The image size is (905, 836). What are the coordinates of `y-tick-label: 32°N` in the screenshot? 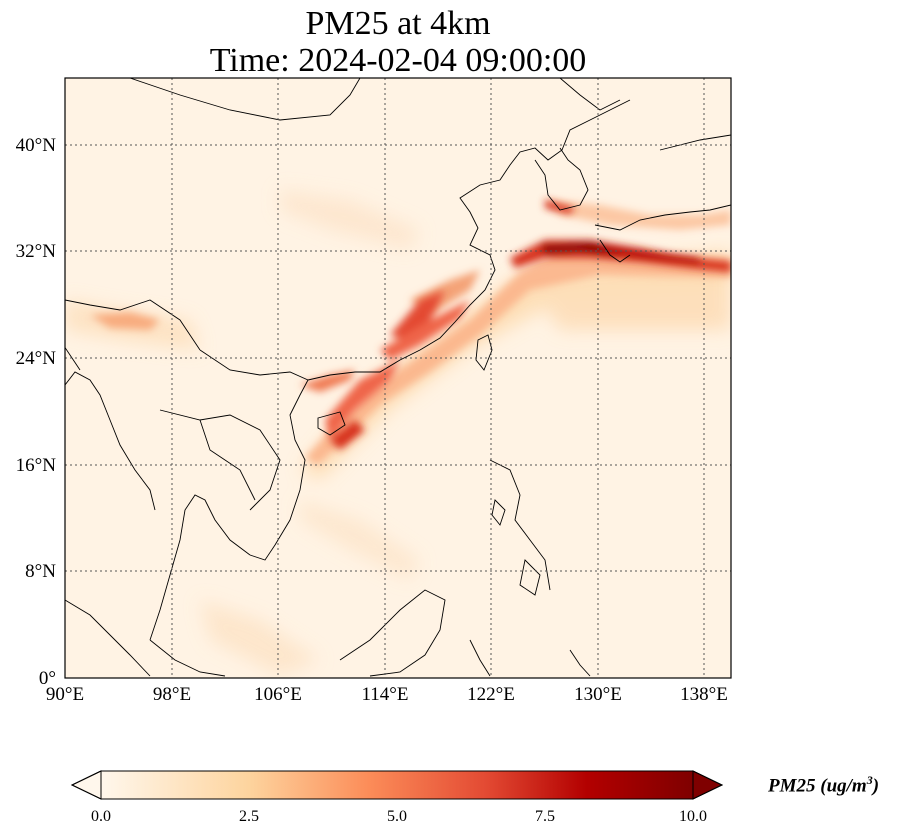 It's located at (36, 251).